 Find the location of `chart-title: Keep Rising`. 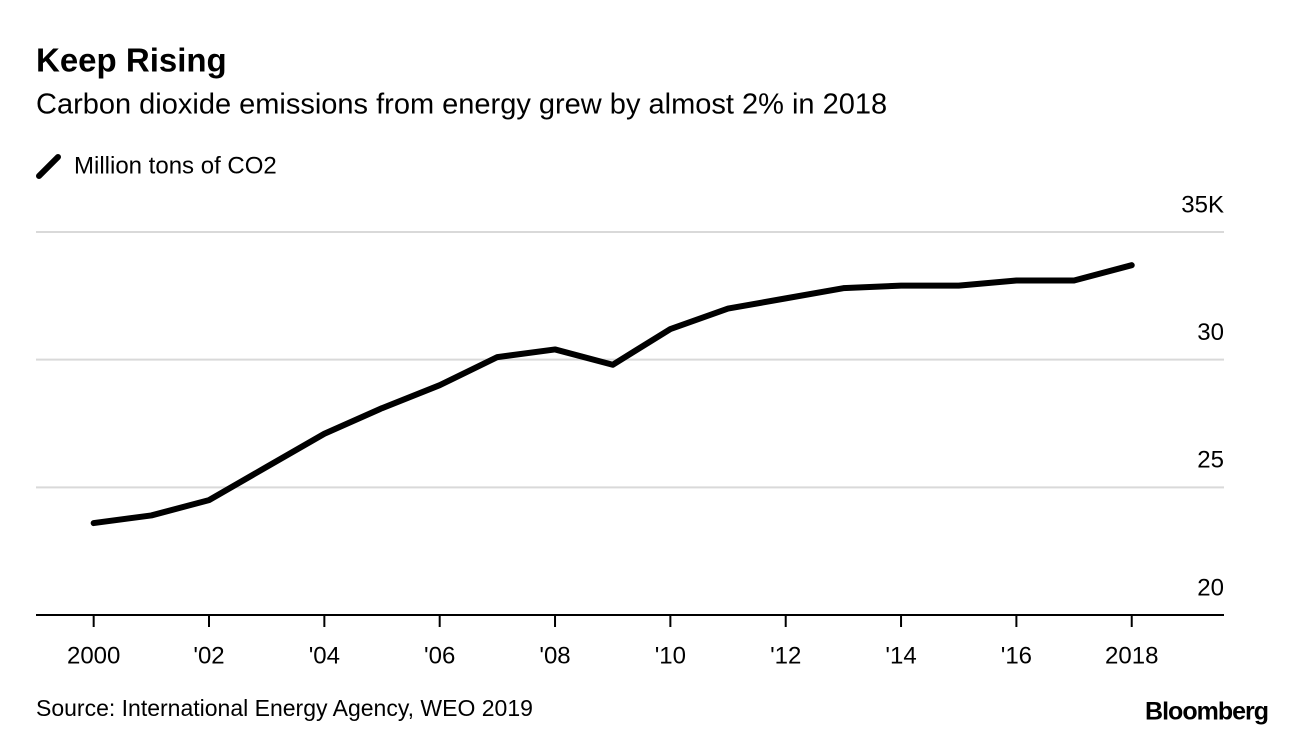

chart-title: Keep Rising is located at coordinates (131, 60).